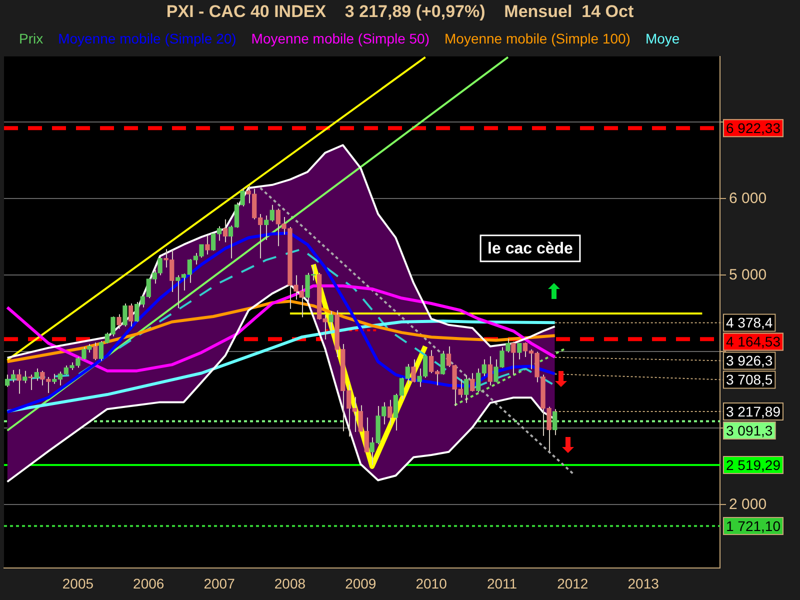  What do you see at coordinates (147, 38) in the screenshot?
I see `text: Moyenne mobile (Simple 20)` at bounding box center [147, 38].